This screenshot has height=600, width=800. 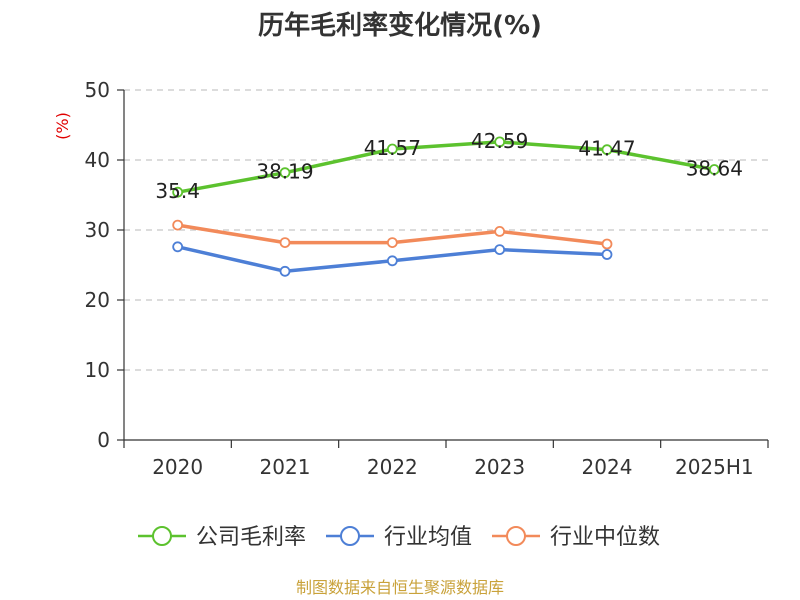 What do you see at coordinates (607, 467) in the screenshot?
I see `x-tick-label: 2024` at bounding box center [607, 467].